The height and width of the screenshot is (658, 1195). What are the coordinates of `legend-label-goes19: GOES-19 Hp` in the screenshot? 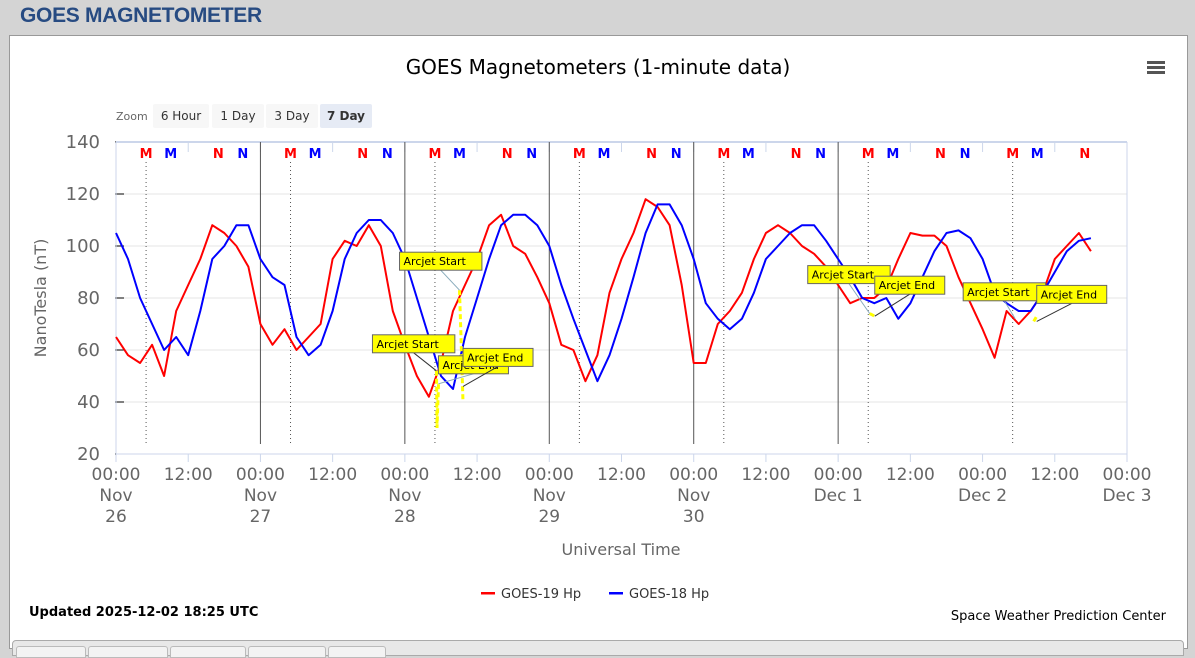 It's located at (541, 594).